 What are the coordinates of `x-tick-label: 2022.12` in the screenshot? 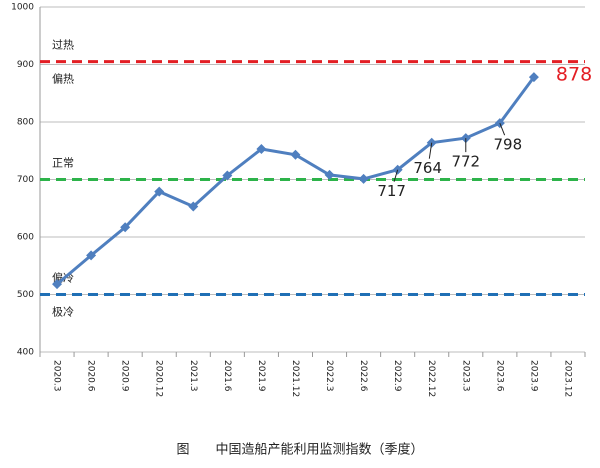 It's located at (431, 378).